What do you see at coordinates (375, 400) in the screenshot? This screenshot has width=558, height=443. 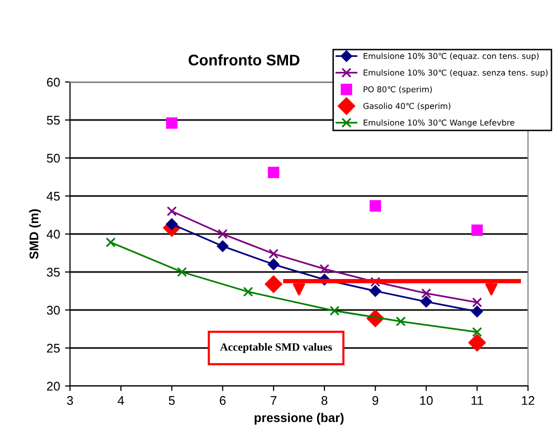 I see `x-tick-label: 9` at bounding box center [375, 400].